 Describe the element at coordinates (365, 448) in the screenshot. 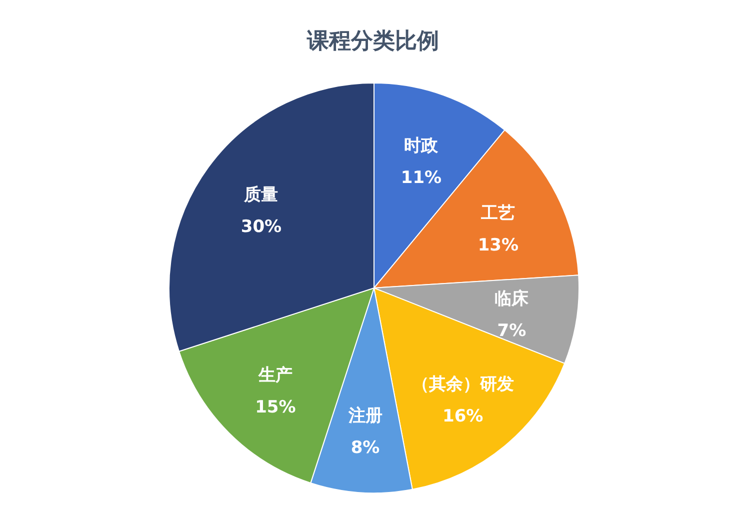

I see `data-label: 8%` at that location.